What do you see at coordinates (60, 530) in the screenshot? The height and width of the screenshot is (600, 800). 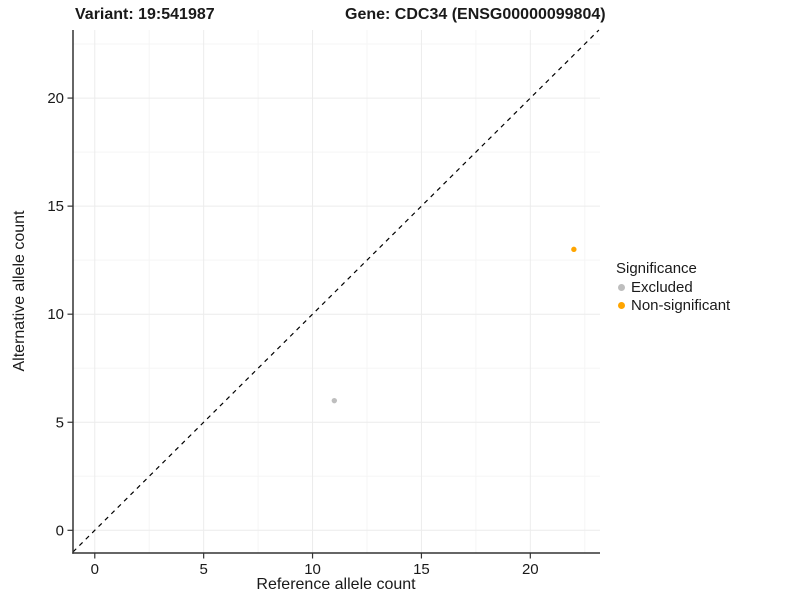 I see `y-tick-label: 0` at bounding box center [60, 530].